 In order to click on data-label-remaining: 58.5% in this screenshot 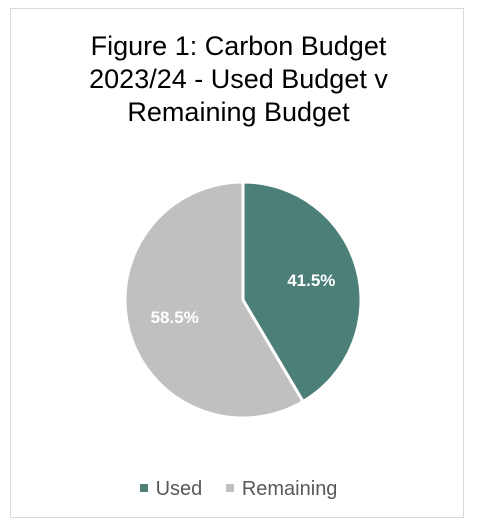, I will do `click(175, 317)`.